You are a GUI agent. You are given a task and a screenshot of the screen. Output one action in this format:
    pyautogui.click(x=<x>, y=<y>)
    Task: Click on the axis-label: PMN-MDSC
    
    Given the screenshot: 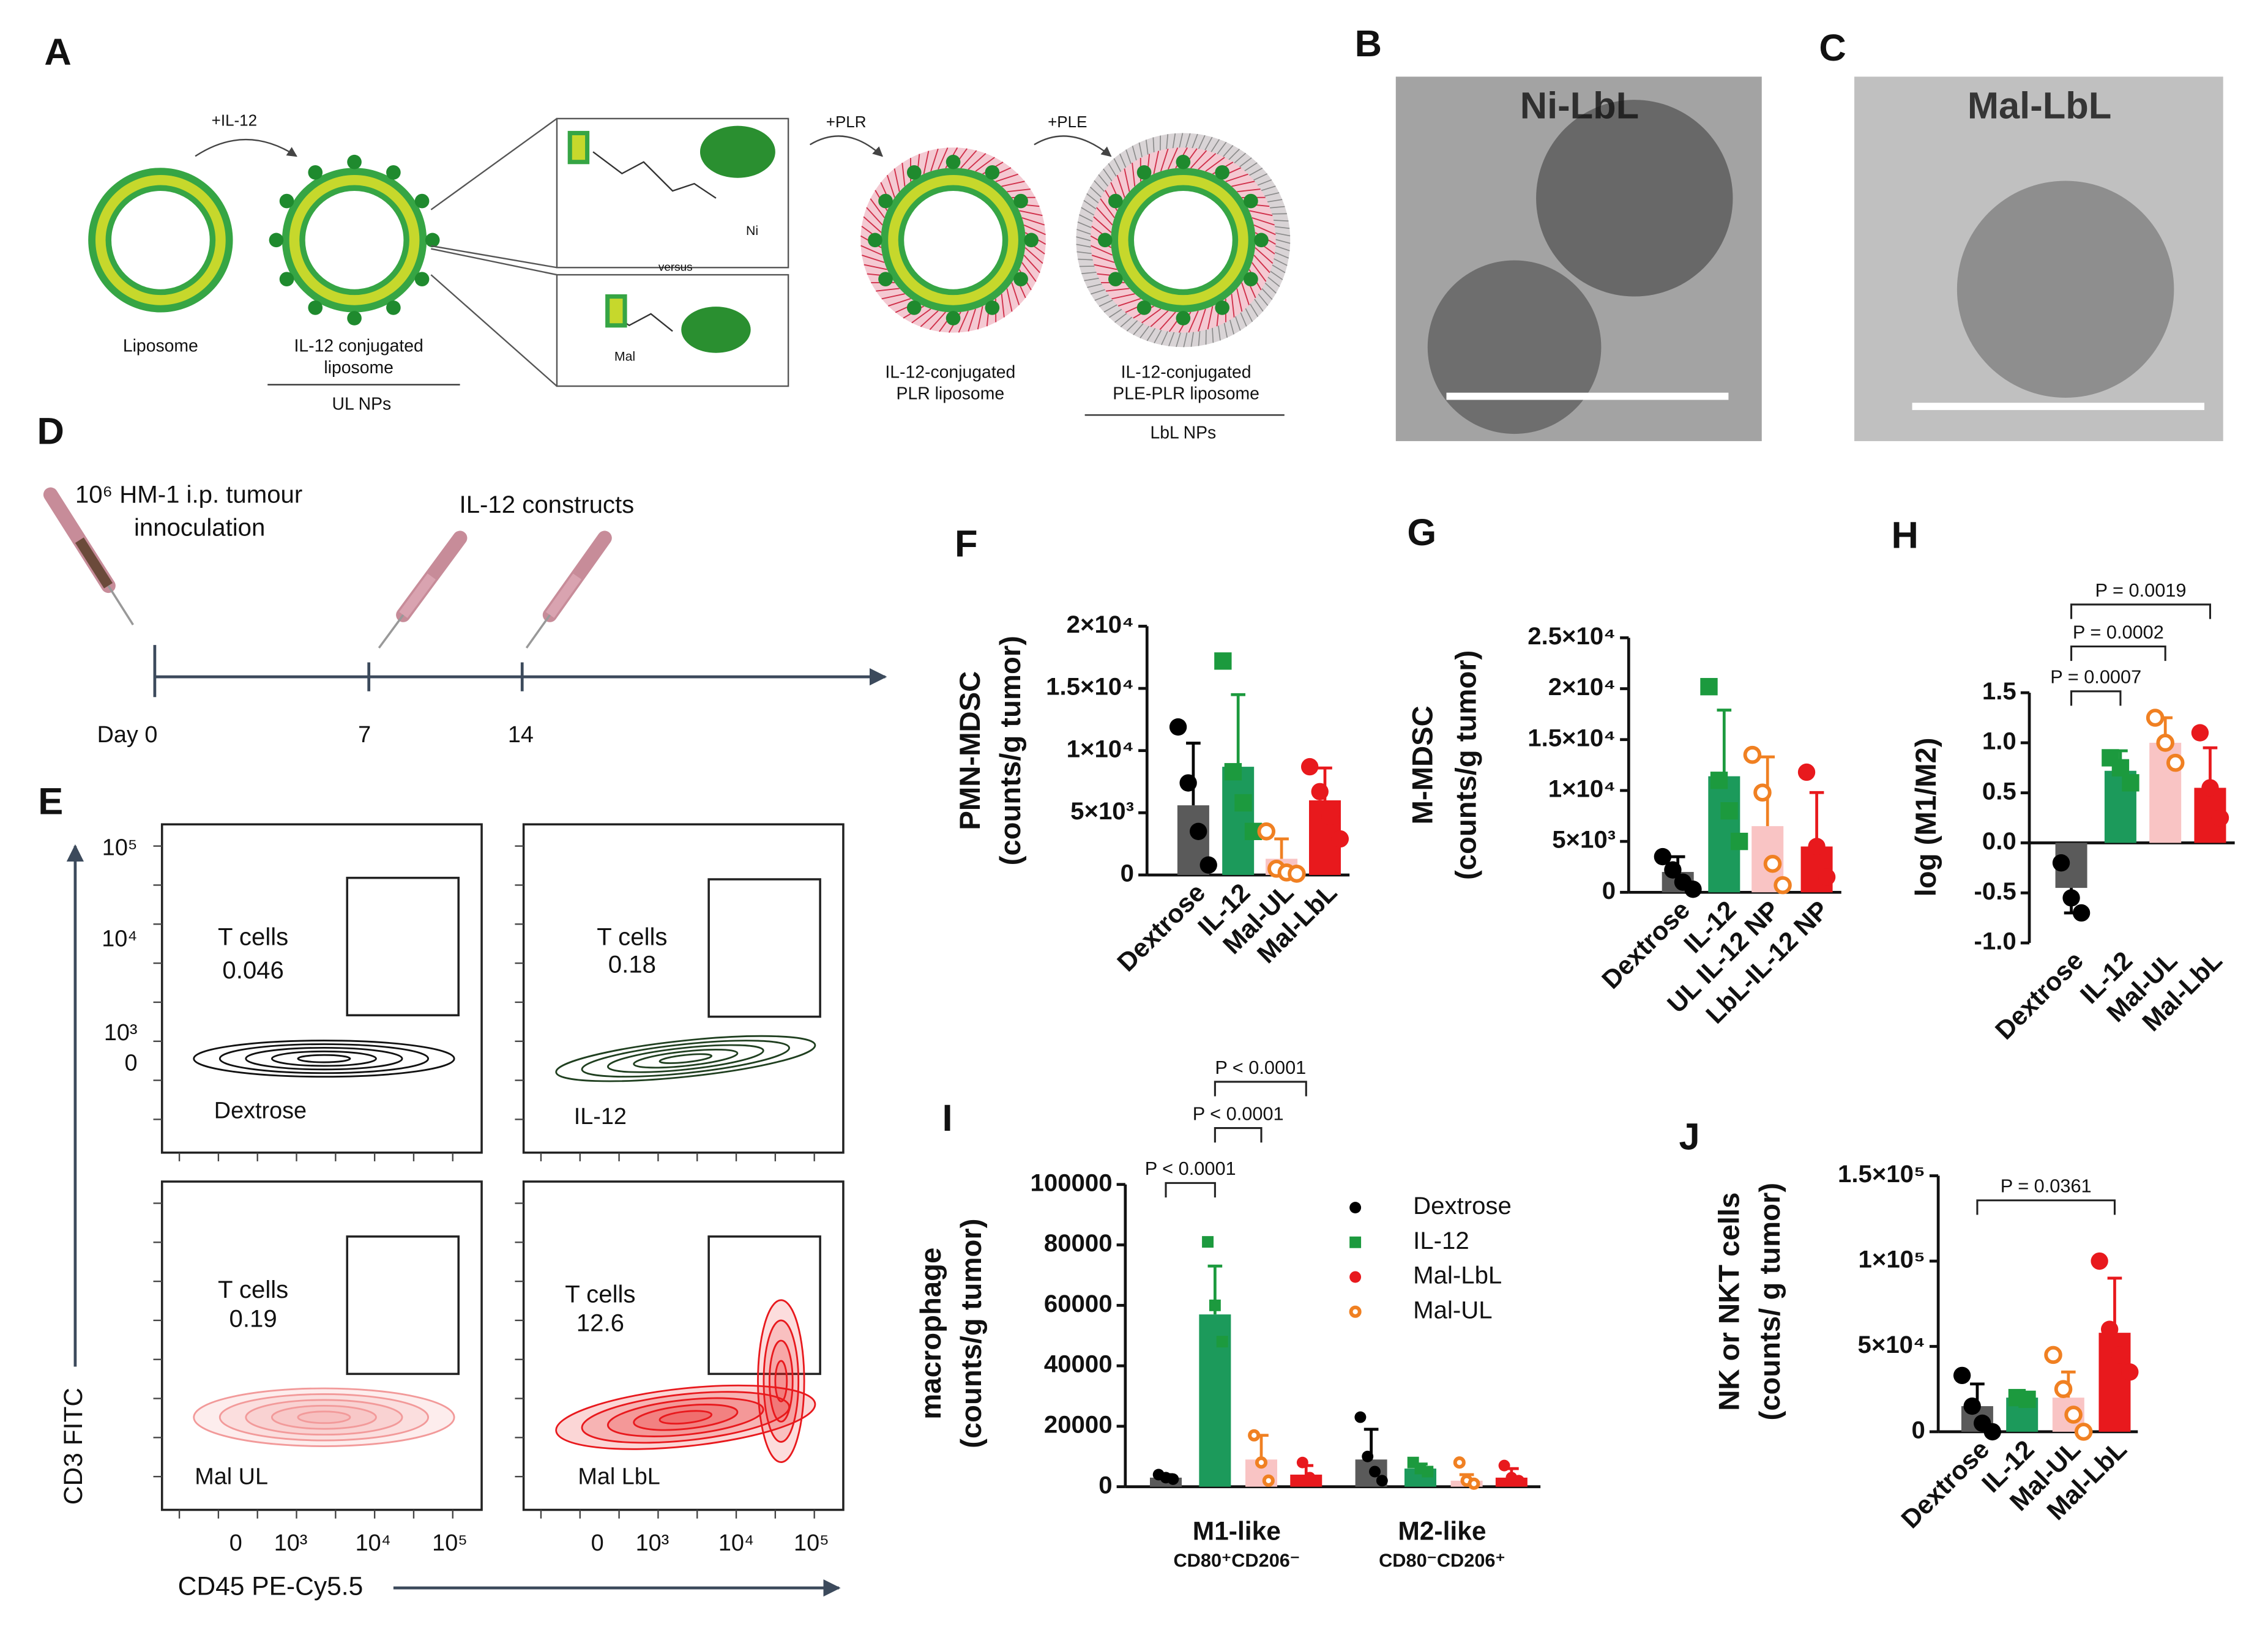 What is the action you would take?
    pyautogui.click(x=970, y=750)
    